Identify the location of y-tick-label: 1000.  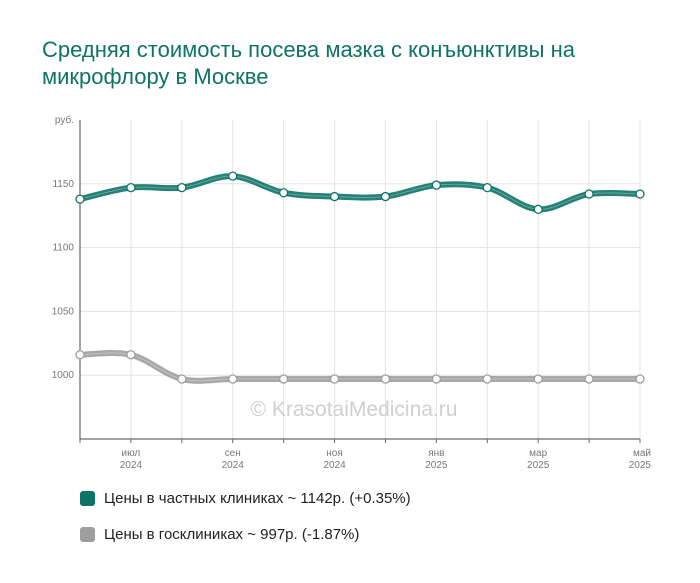
(63, 375).